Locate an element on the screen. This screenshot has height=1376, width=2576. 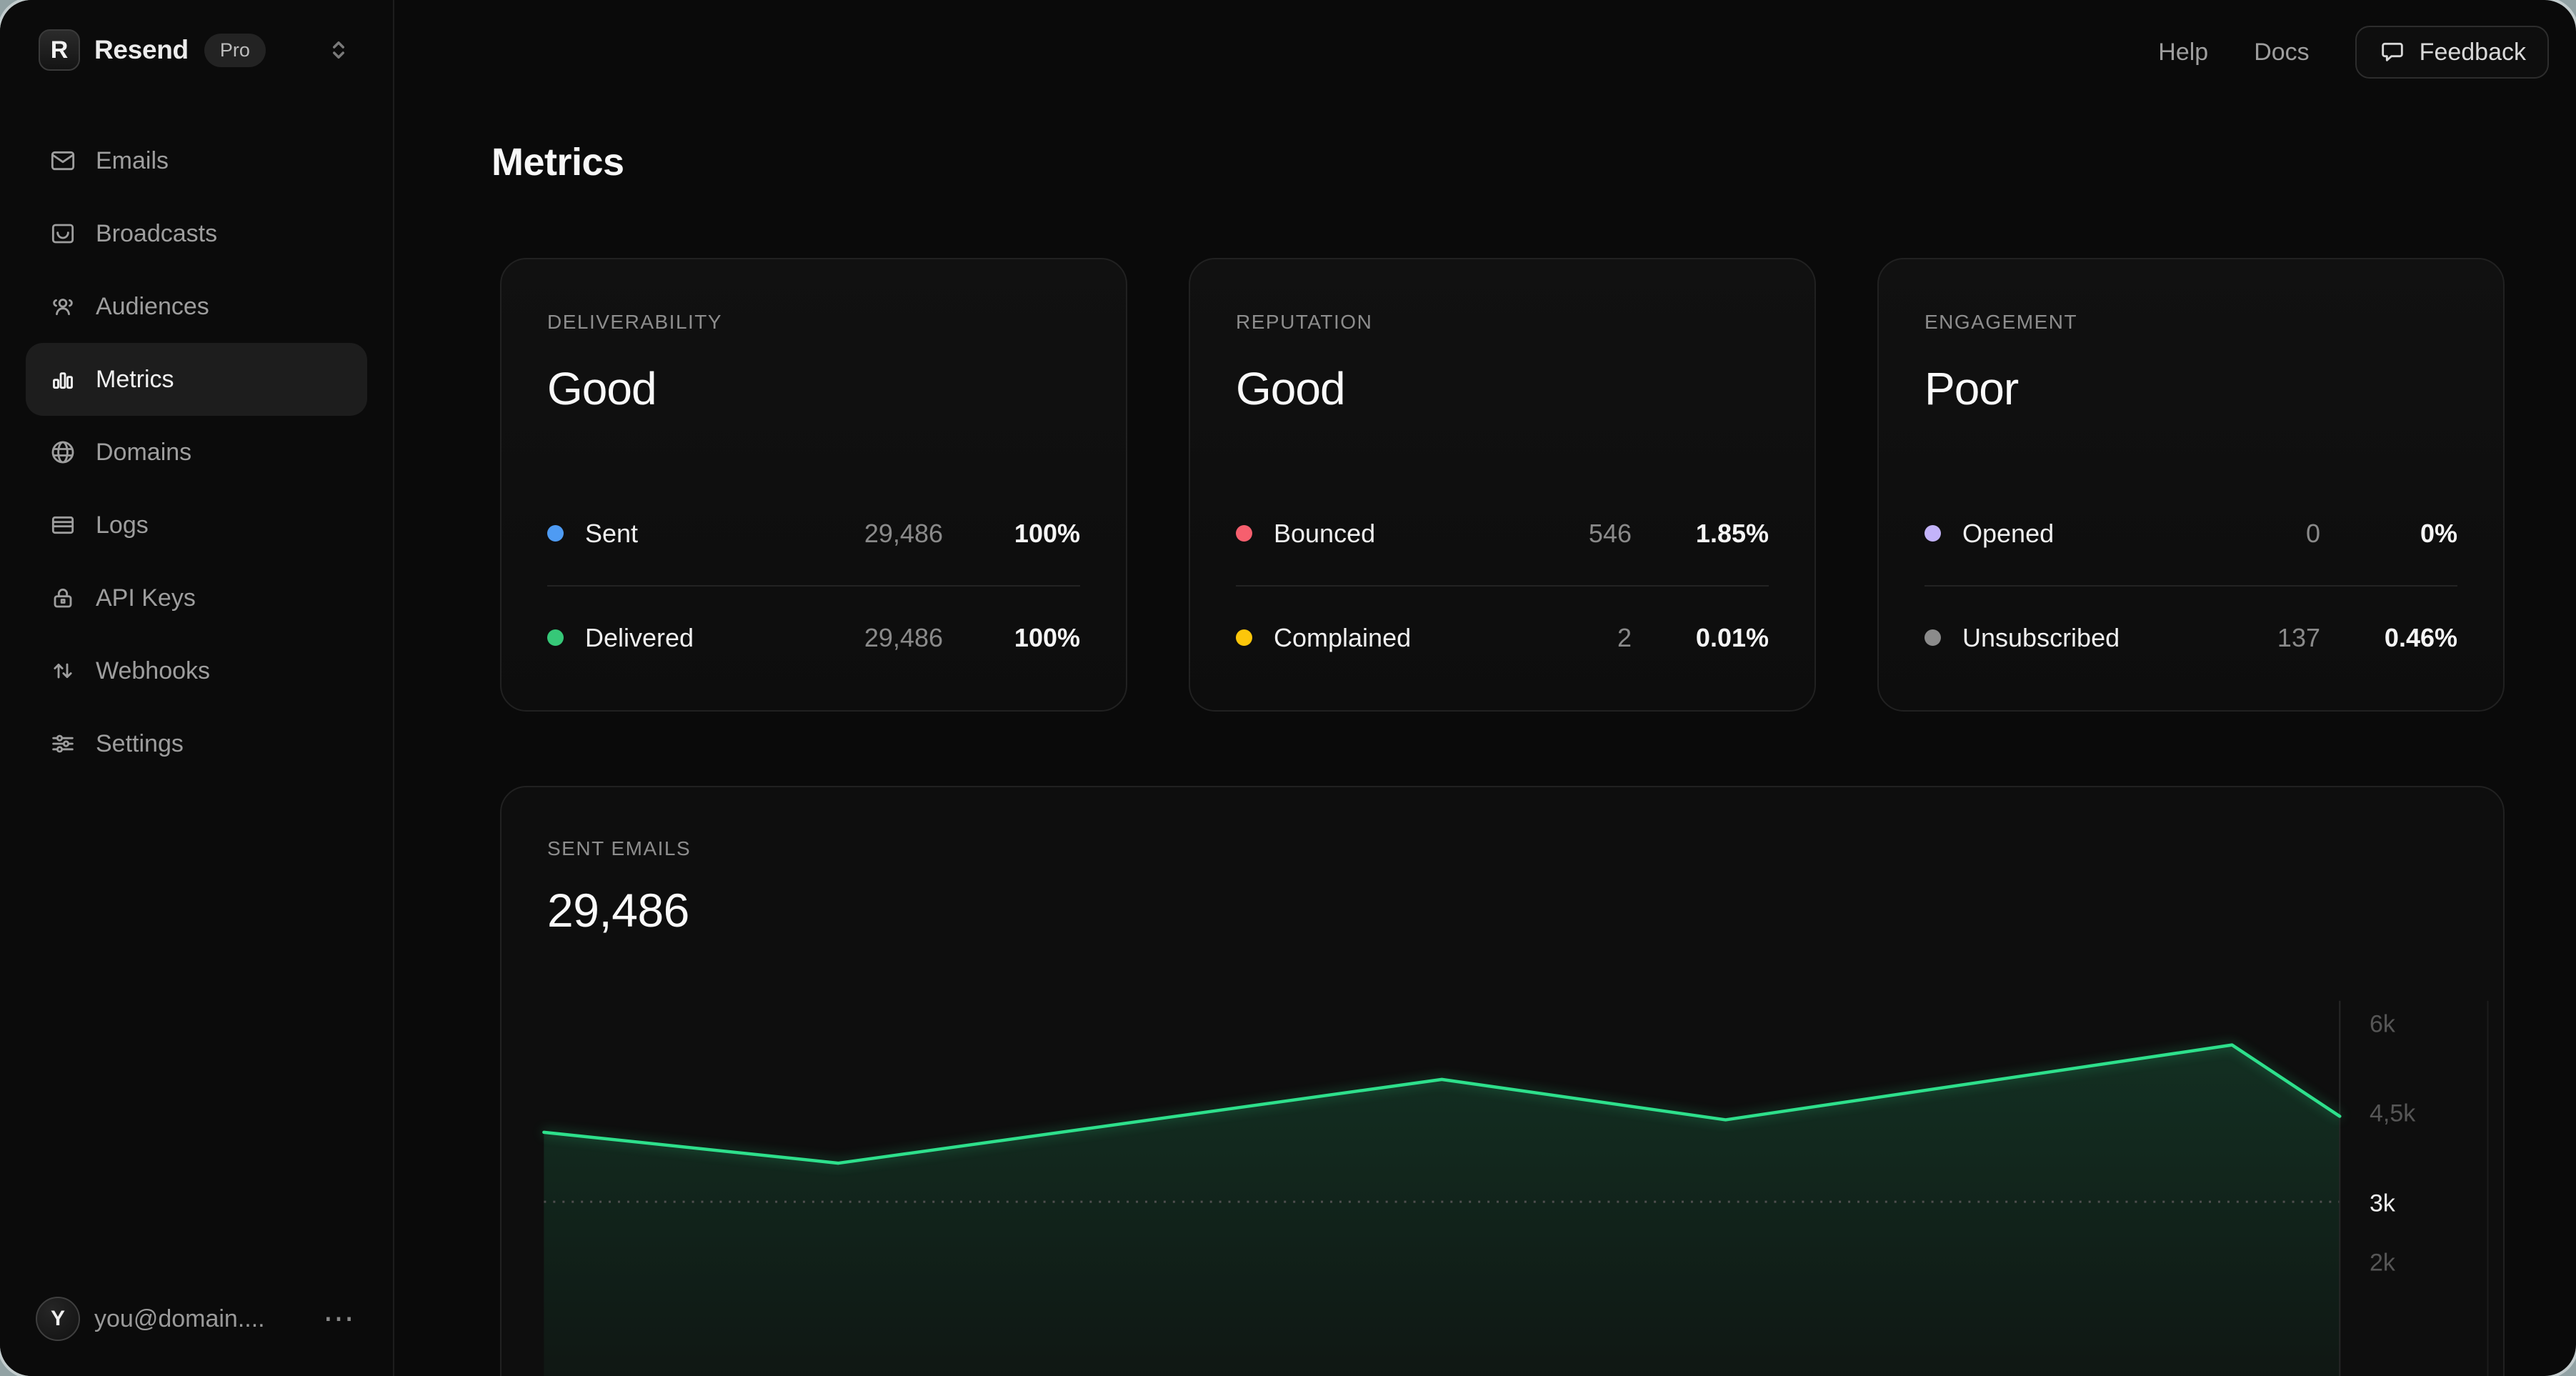
feedback-button: Feedback is located at coordinates (2452, 52).